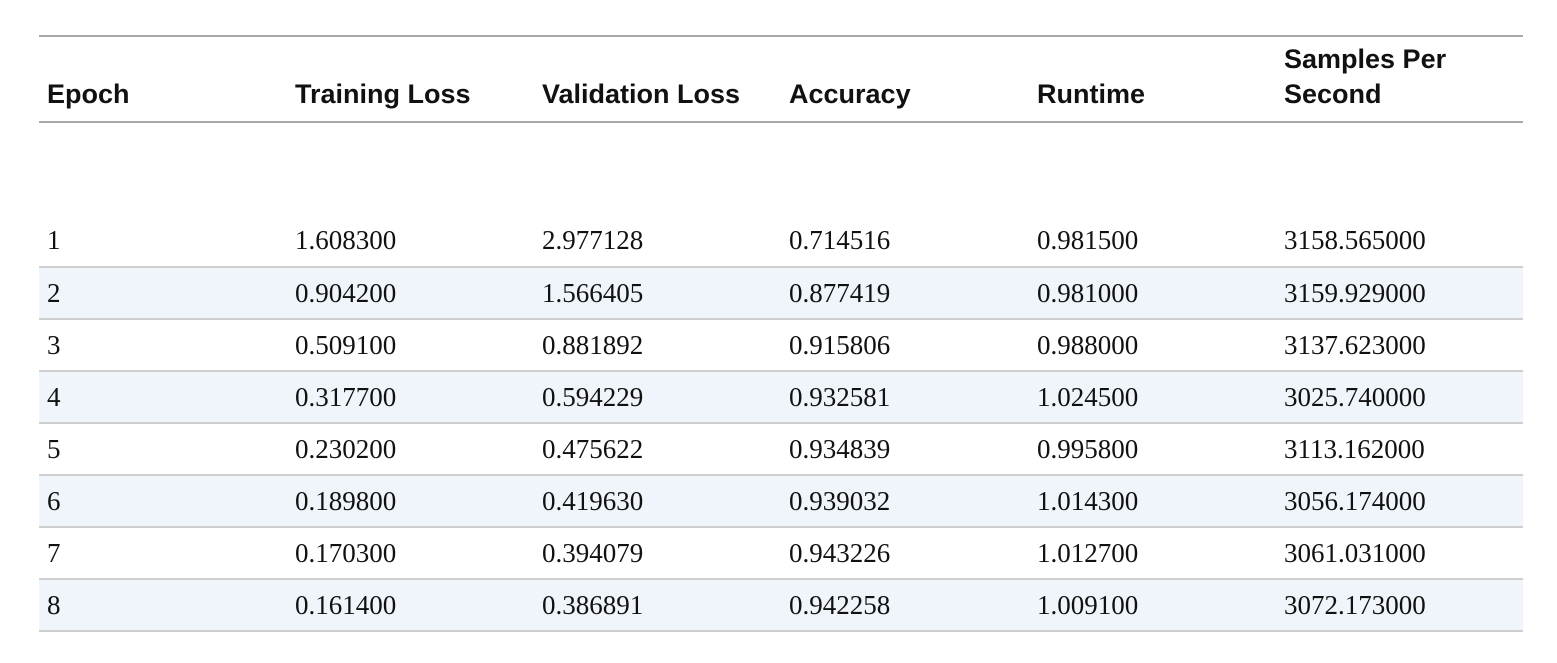 The height and width of the screenshot is (663, 1557). Describe the element at coordinates (346, 604) in the screenshot. I see `cell-training-loss: 0.161400` at that location.